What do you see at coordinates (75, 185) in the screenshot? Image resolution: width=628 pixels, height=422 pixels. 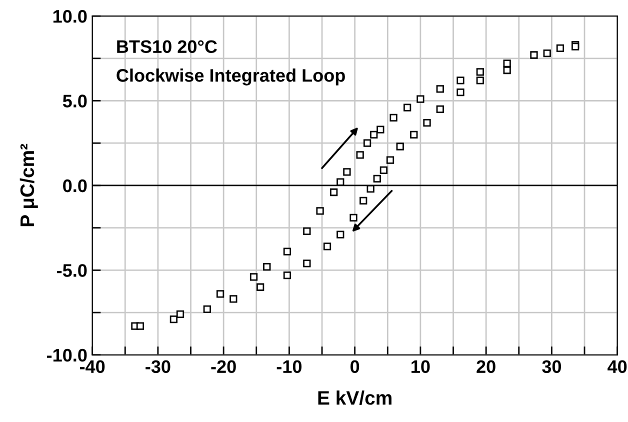 I see `y-tick-label: 0.0` at bounding box center [75, 185].